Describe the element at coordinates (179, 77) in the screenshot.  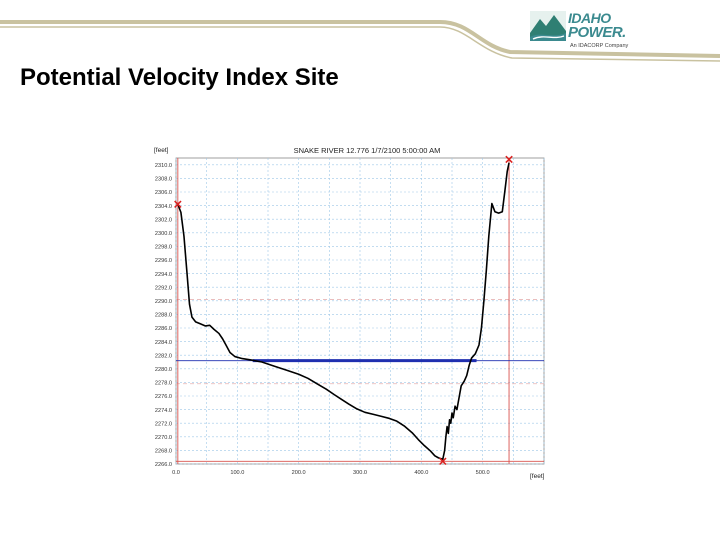
I see `slide-title: Potential Velocity Index Site` at that location.